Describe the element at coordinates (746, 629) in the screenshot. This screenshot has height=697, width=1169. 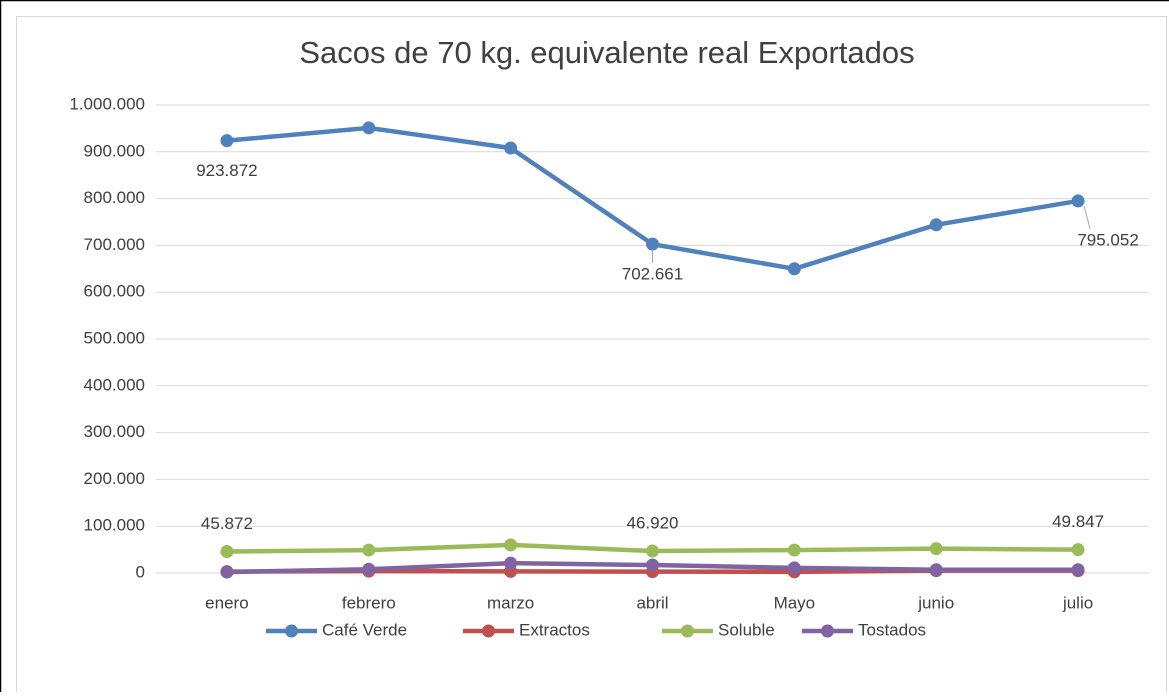
I see `legend-label: Soluble` at that location.